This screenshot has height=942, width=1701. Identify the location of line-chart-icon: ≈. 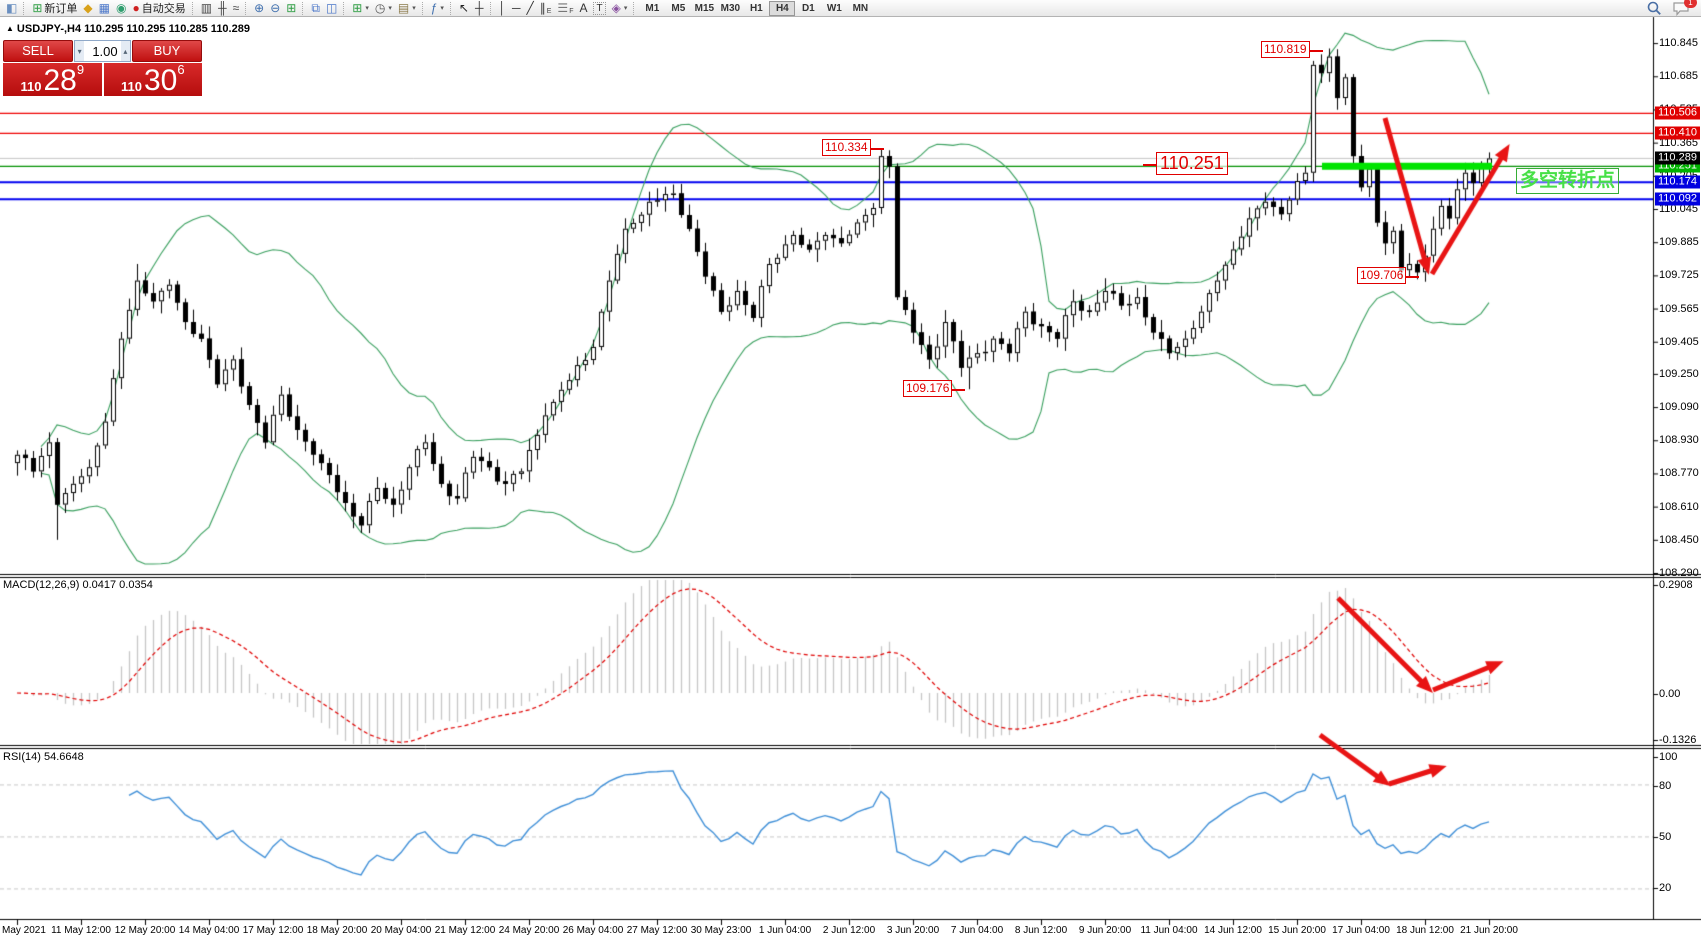
(236, 7).